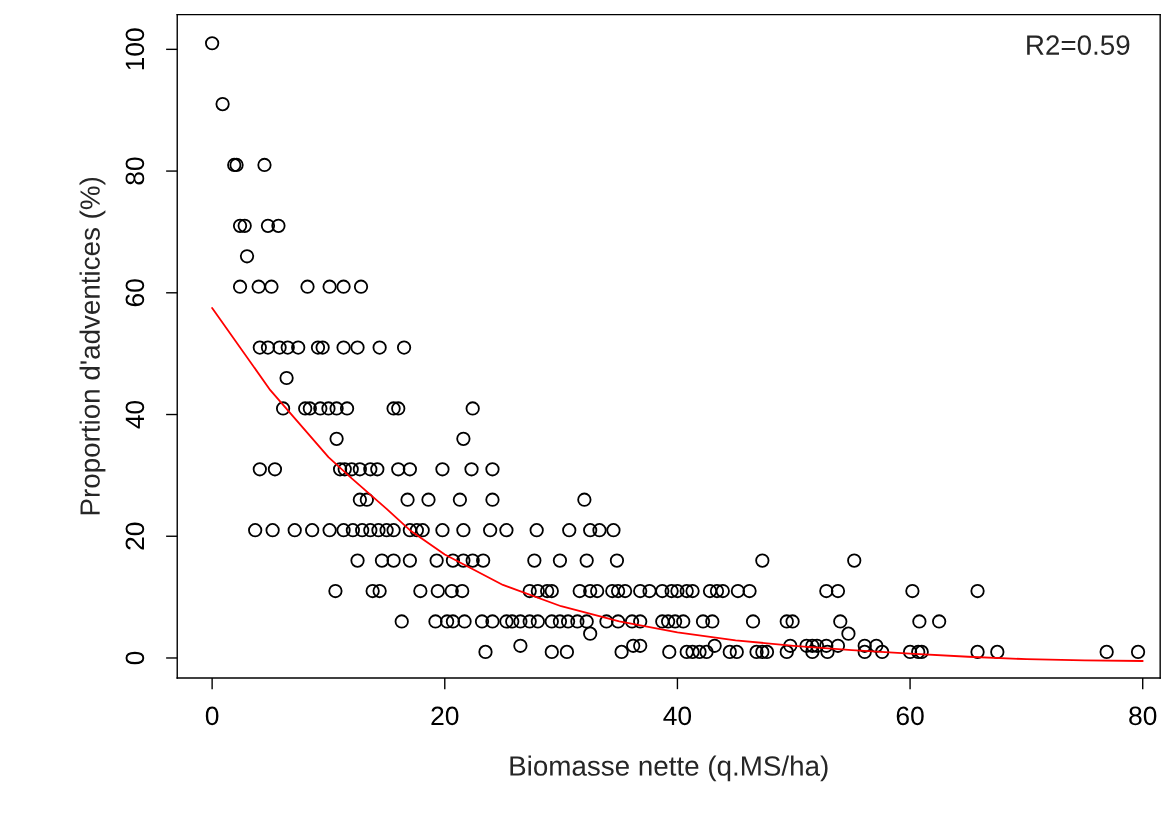  What do you see at coordinates (669, 768) in the screenshot?
I see `x-axis-title: Biomasse nette (q.MS/ha)` at bounding box center [669, 768].